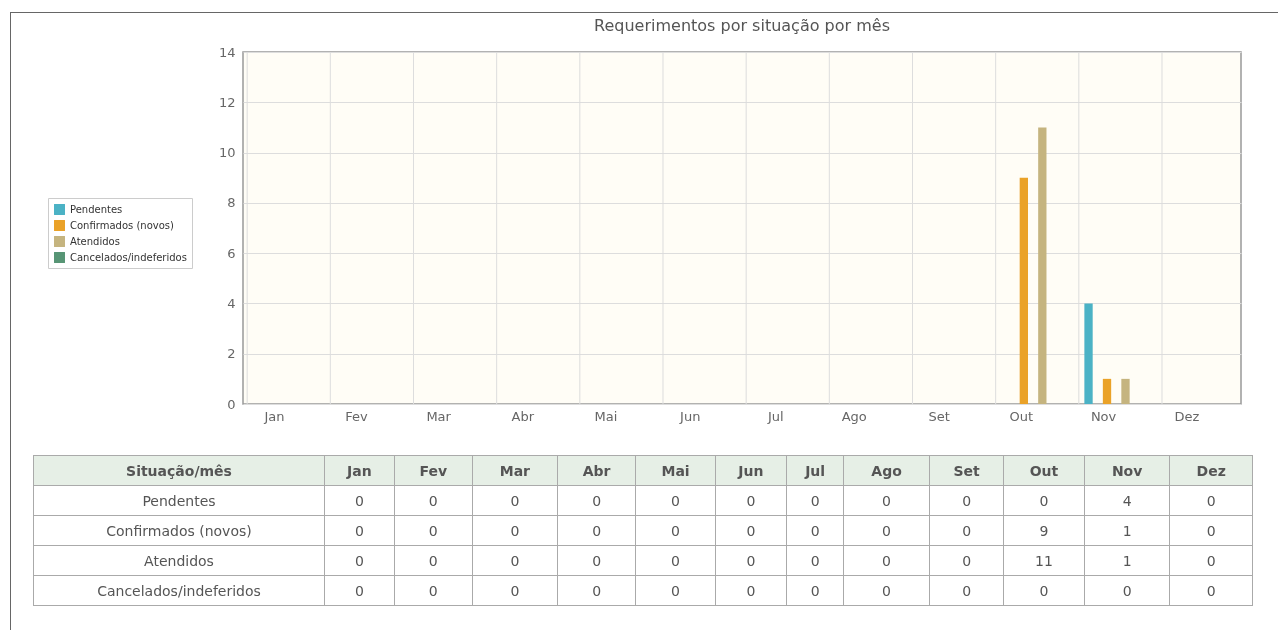 This screenshot has height=630, width=1278. What do you see at coordinates (438, 416) in the screenshot?
I see `category-label: Mar` at bounding box center [438, 416].